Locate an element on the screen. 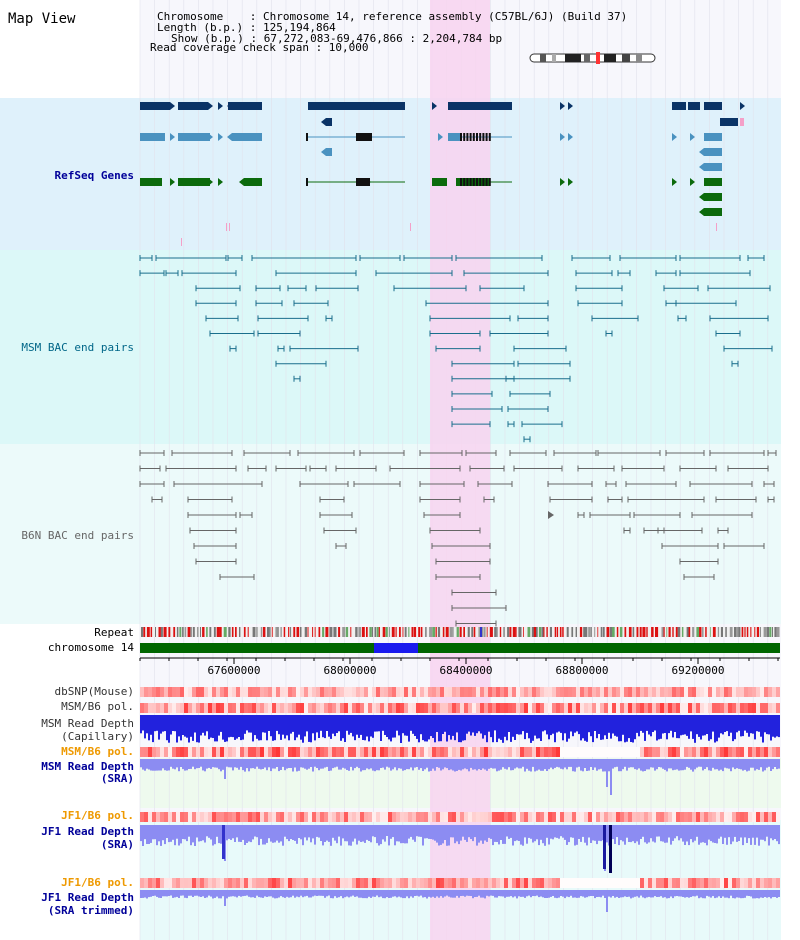 This screenshot has height=940, width=800. refseq-genes-track is located at coordinates (442, 174).